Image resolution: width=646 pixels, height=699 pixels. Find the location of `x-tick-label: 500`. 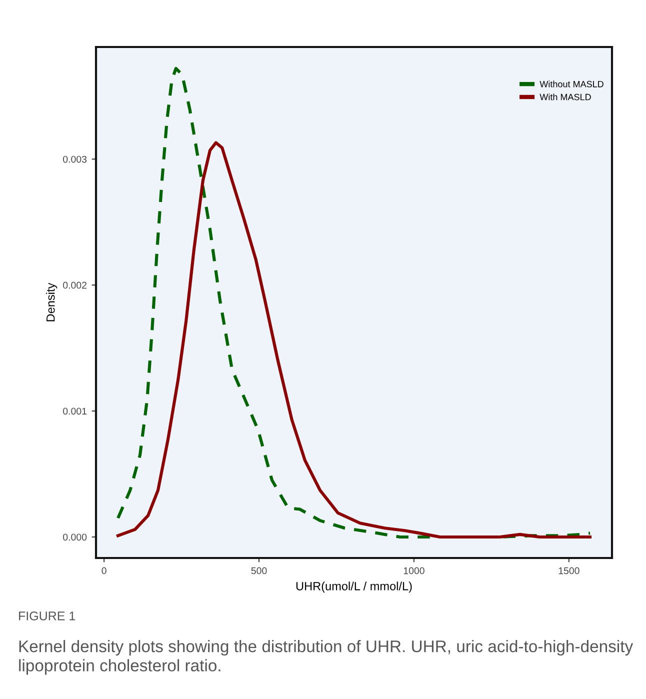

x-tick-label: 500 is located at coordinates (259, 570).